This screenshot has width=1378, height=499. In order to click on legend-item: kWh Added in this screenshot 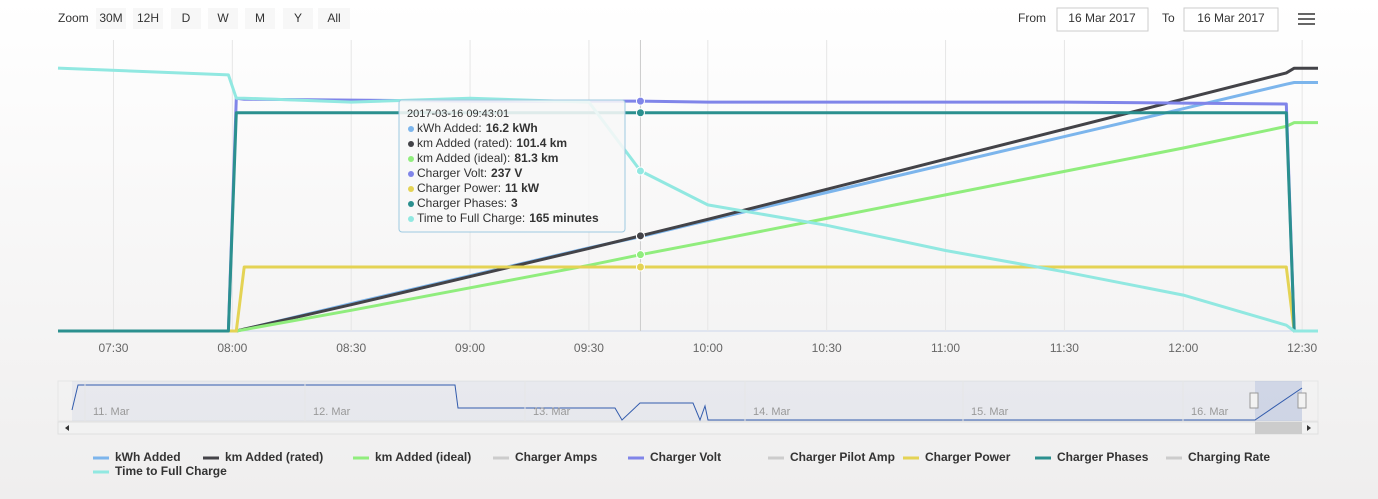, I will do `click(137, 457)`.